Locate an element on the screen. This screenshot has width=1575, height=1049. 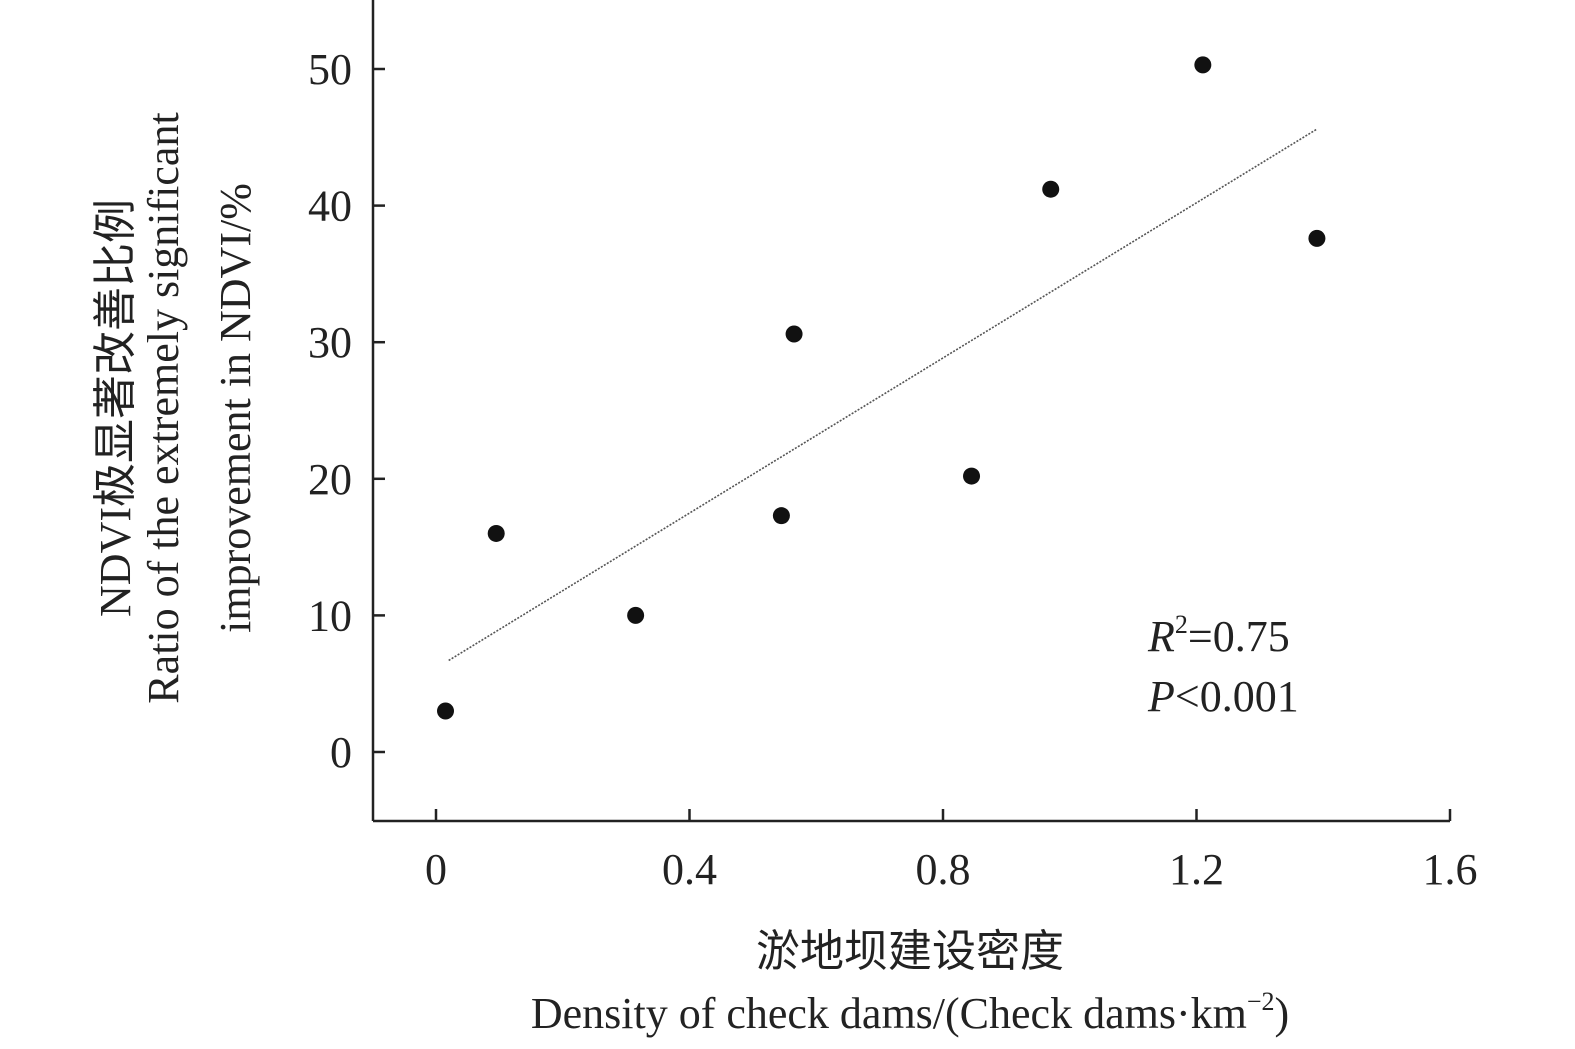
y-tick-label: 0 is located at coordinates (341, 752).